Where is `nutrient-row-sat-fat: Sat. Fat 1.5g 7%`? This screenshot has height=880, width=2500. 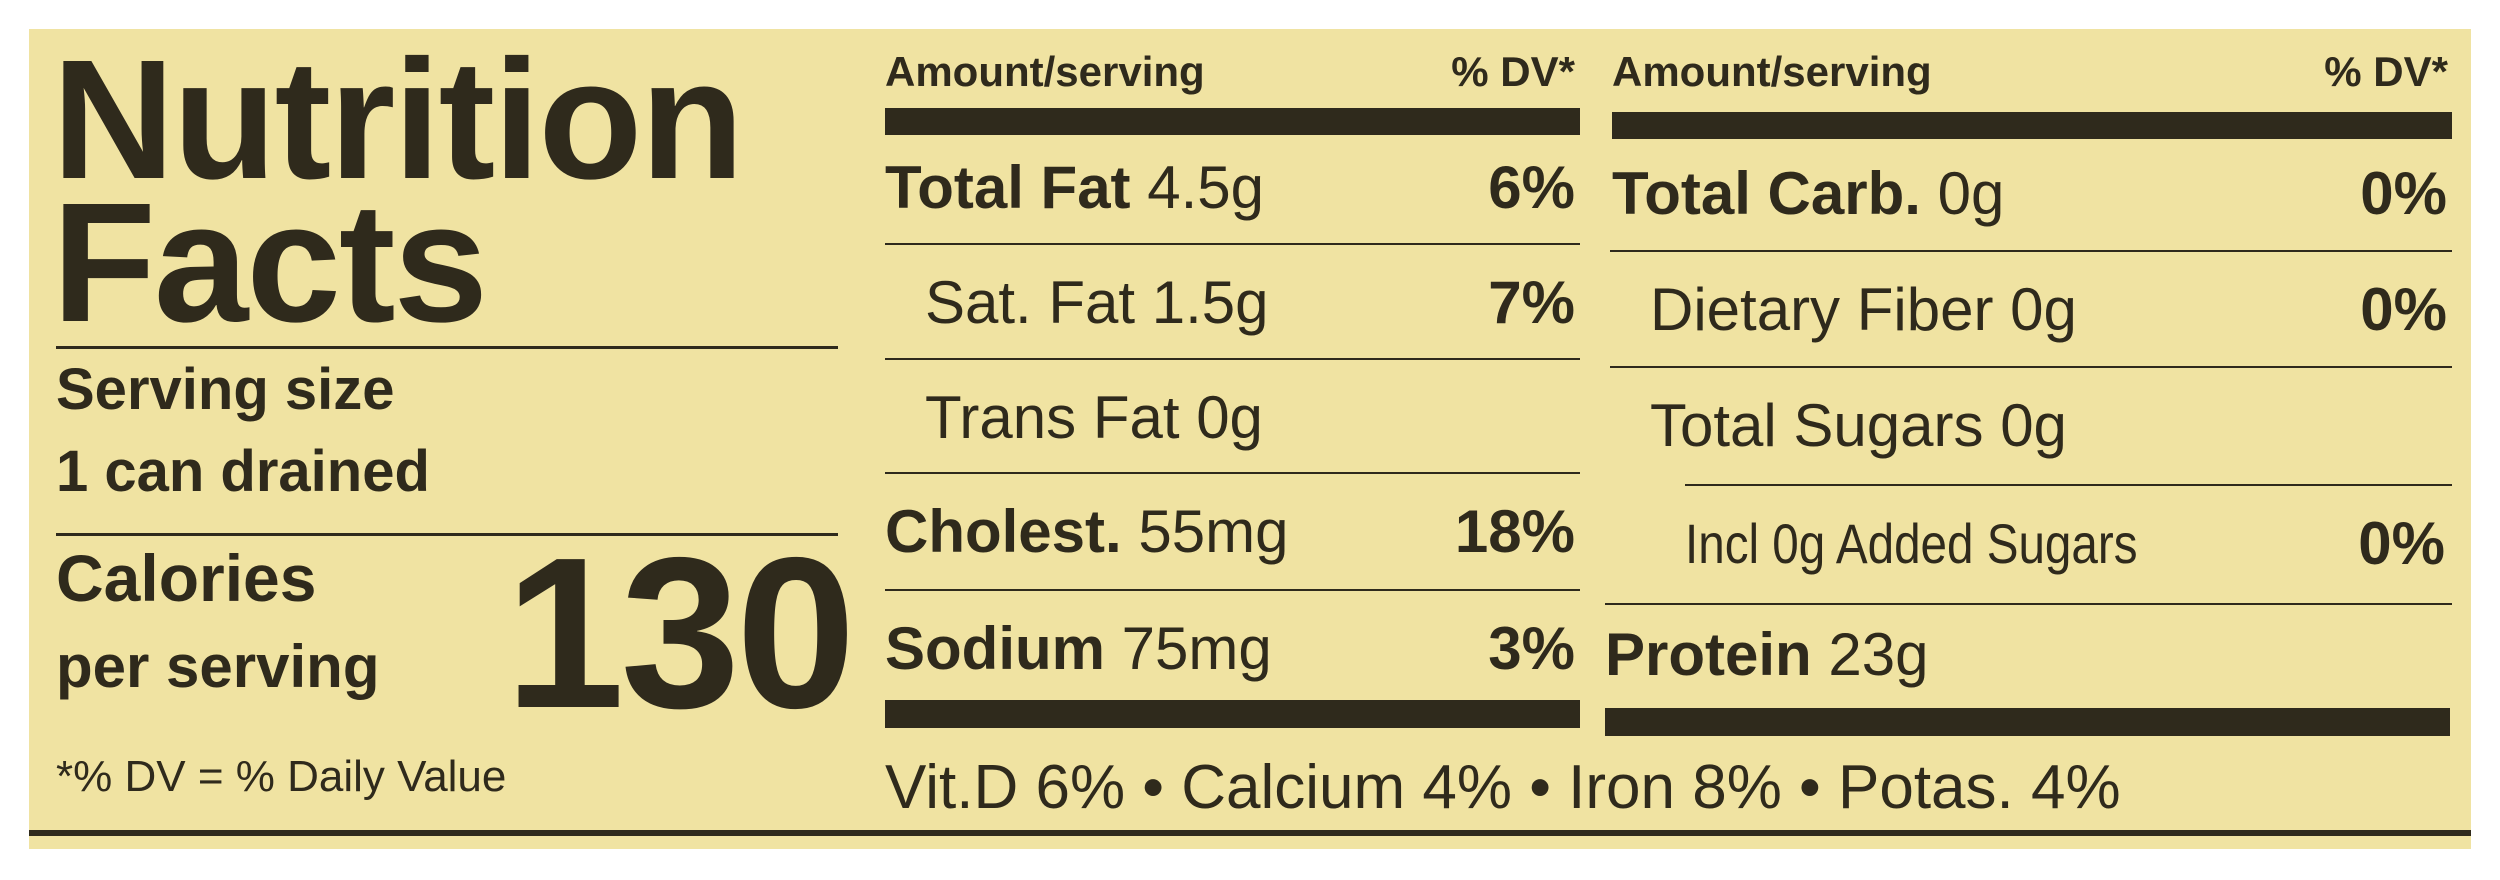 nutrient-row-sat-fat: Sat. Fat 1.5g 7% is located at coordinates (1250, 302).